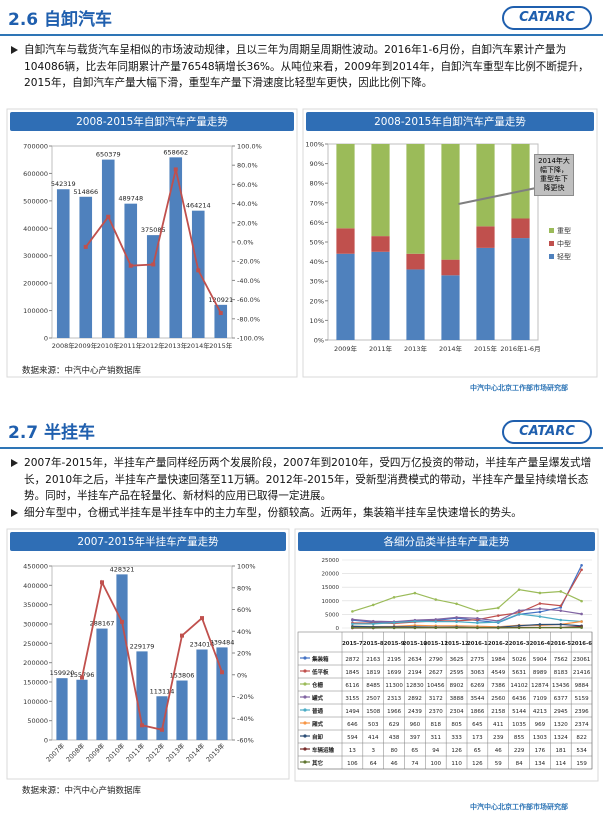 The width and height of the screenshot is (603, 815). Describe the element at coordinates (85, 192) in the screenshot. I see `data-label: 514866` at that location.